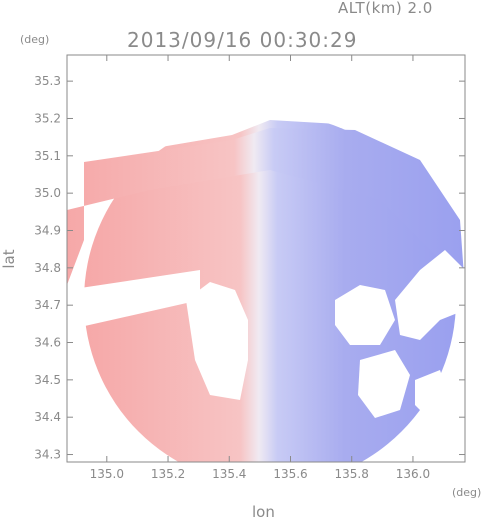 The width and height of the screenshot is (491, 521). What do you see at coordinates (467, 492) in the screenshot?
I see `x-axis-unit: (deg)` at bounding box center [467, 492].